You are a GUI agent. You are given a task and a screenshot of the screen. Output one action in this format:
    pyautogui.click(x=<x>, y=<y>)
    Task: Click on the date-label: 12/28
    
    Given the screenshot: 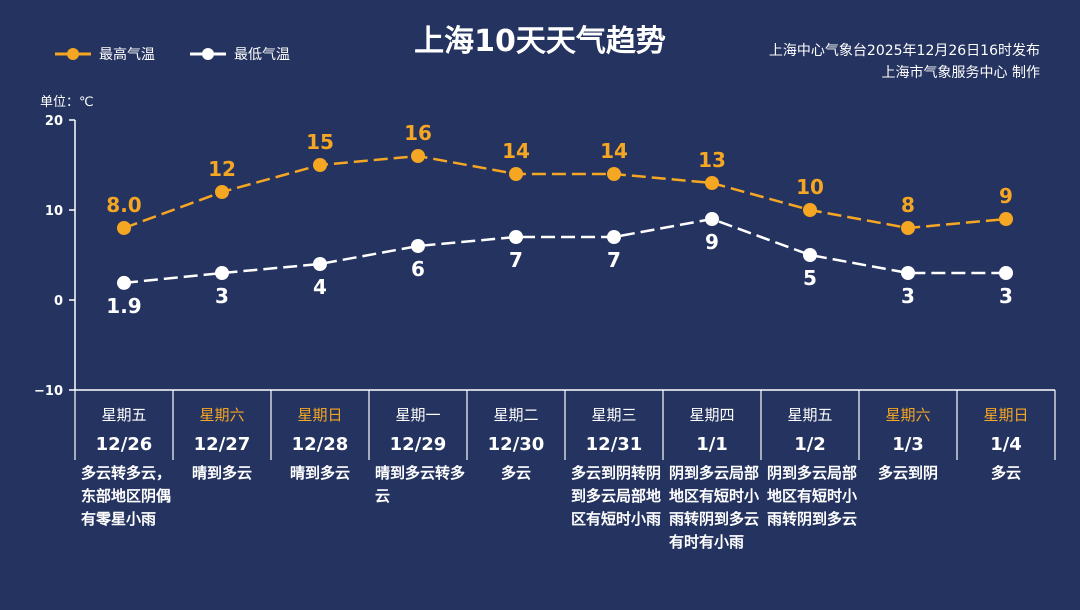 What is the action you would take?
    pyautogui.click(x=320, y=444)
    